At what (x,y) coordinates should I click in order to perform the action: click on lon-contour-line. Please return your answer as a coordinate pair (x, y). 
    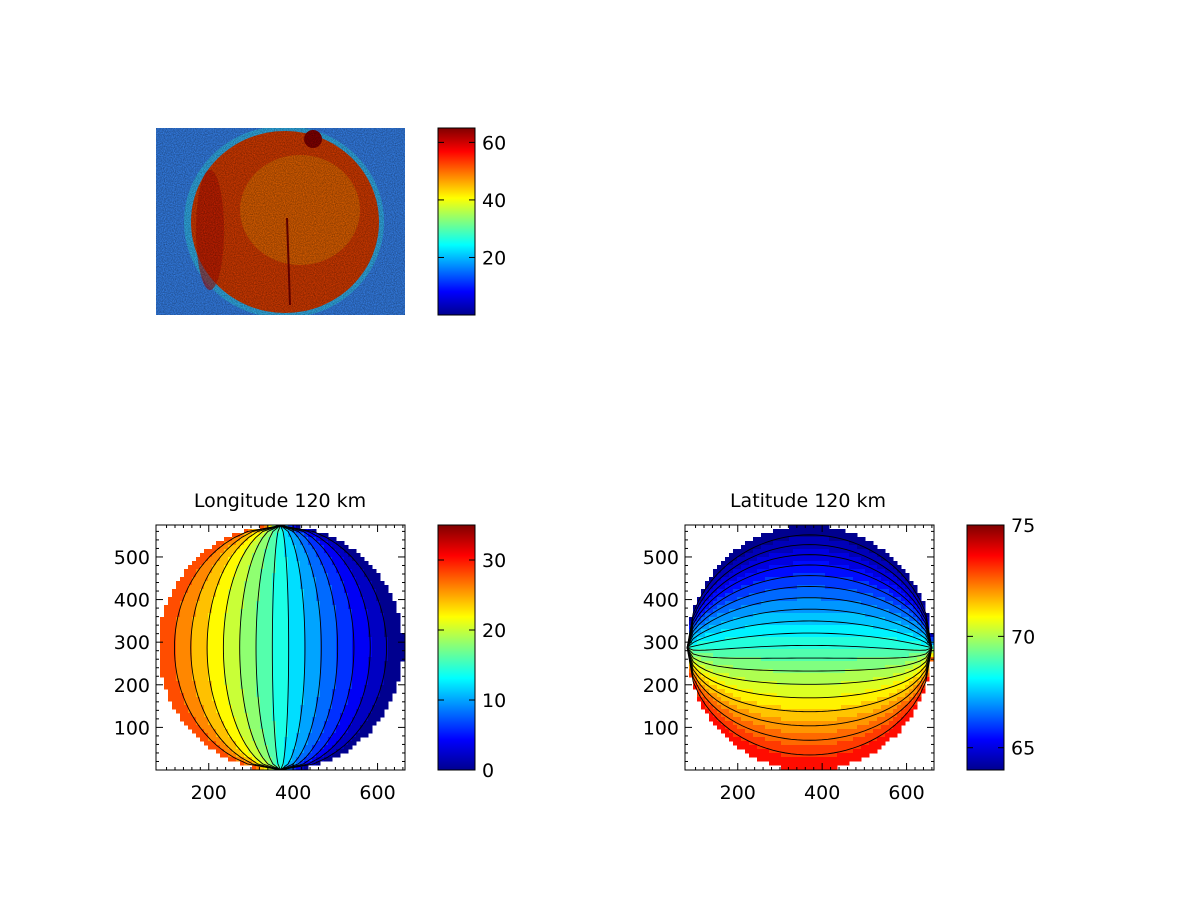
    Looking at the image, I should click on (276, 647).